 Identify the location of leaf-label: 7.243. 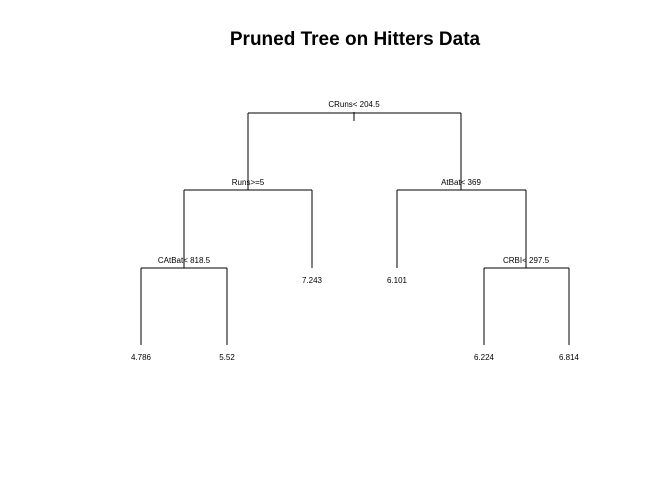
(312, 280).